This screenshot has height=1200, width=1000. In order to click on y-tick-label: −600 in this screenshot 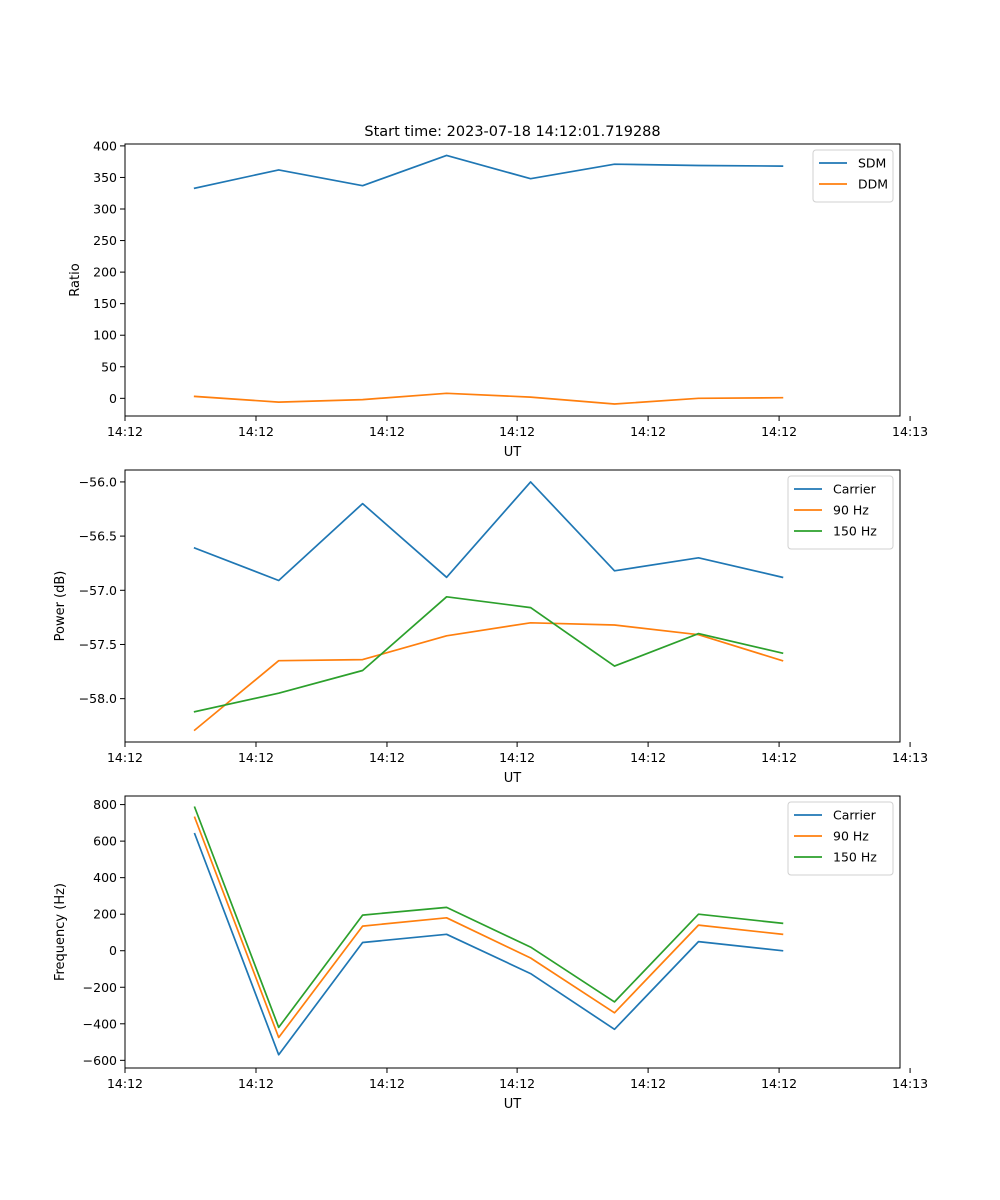, I will do `click(100, 1060)`.